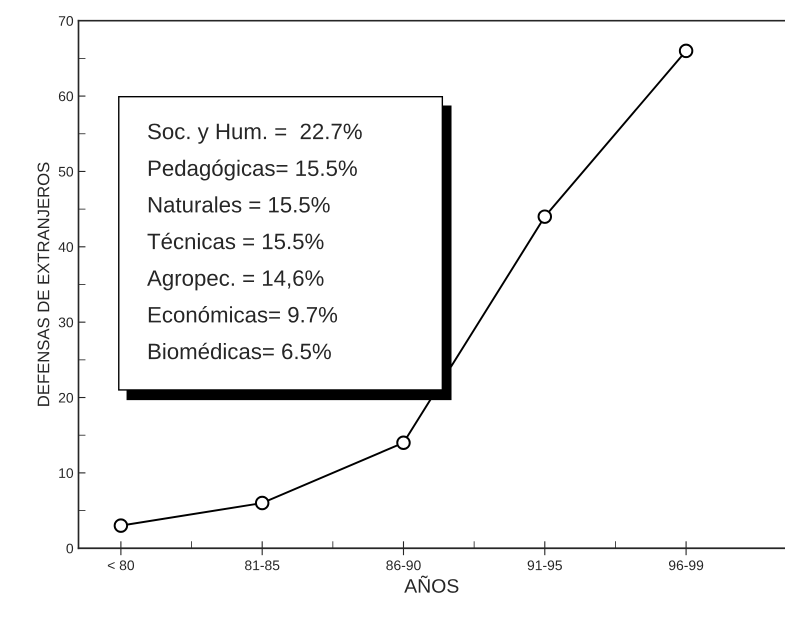 The width and height of the screenshot is (785, 628). Describe the element at coordinates (243, 314) in the screenshot. I see `annotation: Económicas= 9.7%` at that location.